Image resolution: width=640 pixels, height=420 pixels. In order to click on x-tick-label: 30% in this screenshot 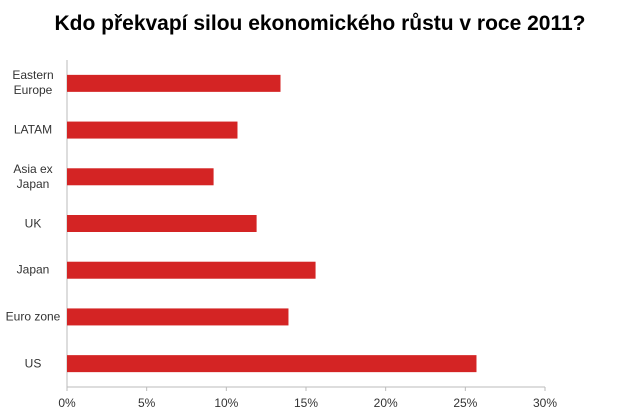, I will do `click(545, 403)`.